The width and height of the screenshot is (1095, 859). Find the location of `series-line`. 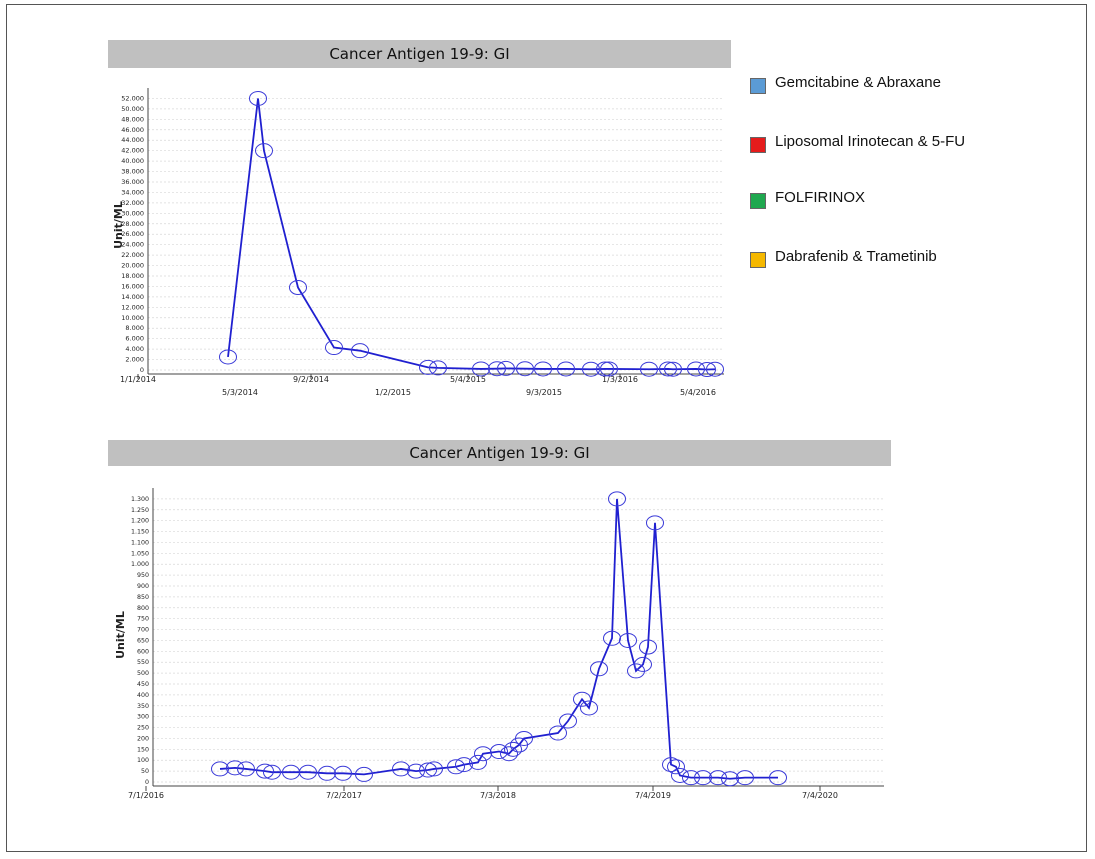

series-line is located at coordinates (471, 234).